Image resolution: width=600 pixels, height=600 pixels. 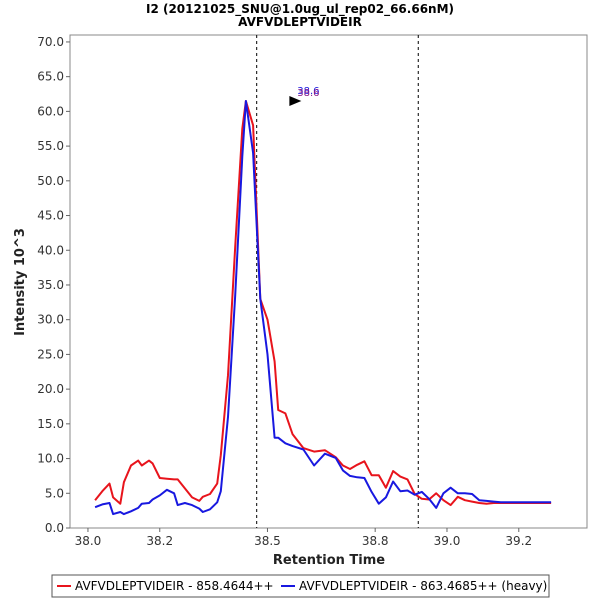 I want to click on y-tick-label: 45.0, so click(x=50, y=216).